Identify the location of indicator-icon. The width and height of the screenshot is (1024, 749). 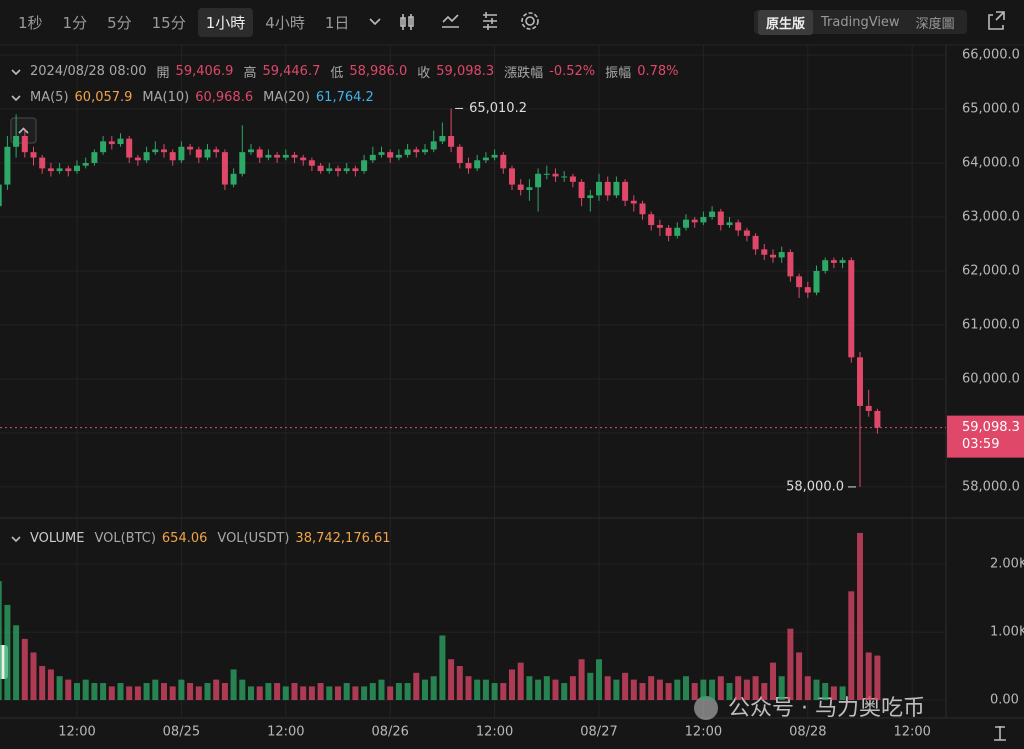
(450, 21).